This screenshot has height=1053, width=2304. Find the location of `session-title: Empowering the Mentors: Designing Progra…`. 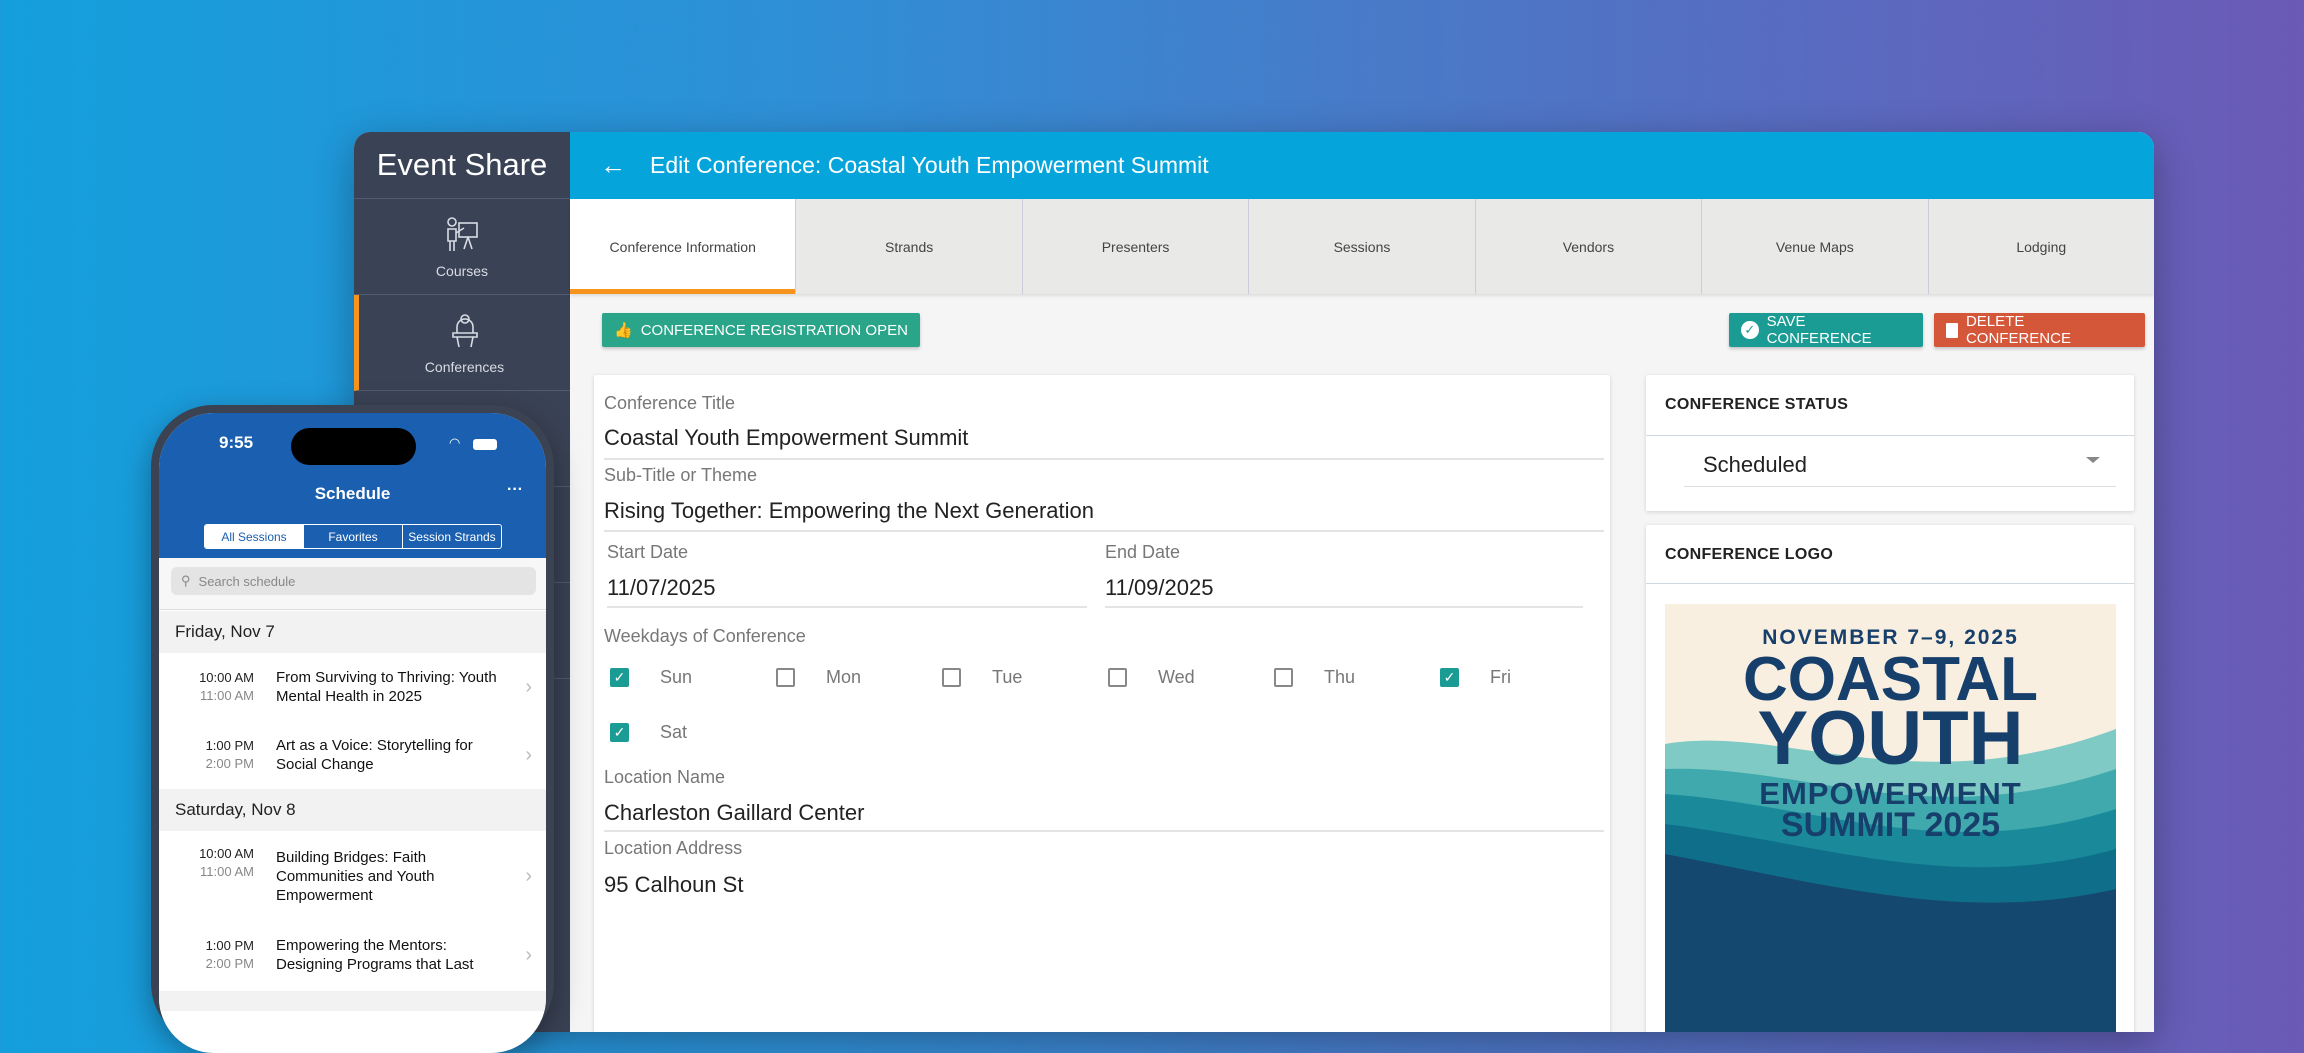

session-title: Empowering the Mentors: Designing Progra… is located at coordinates (375, 955).